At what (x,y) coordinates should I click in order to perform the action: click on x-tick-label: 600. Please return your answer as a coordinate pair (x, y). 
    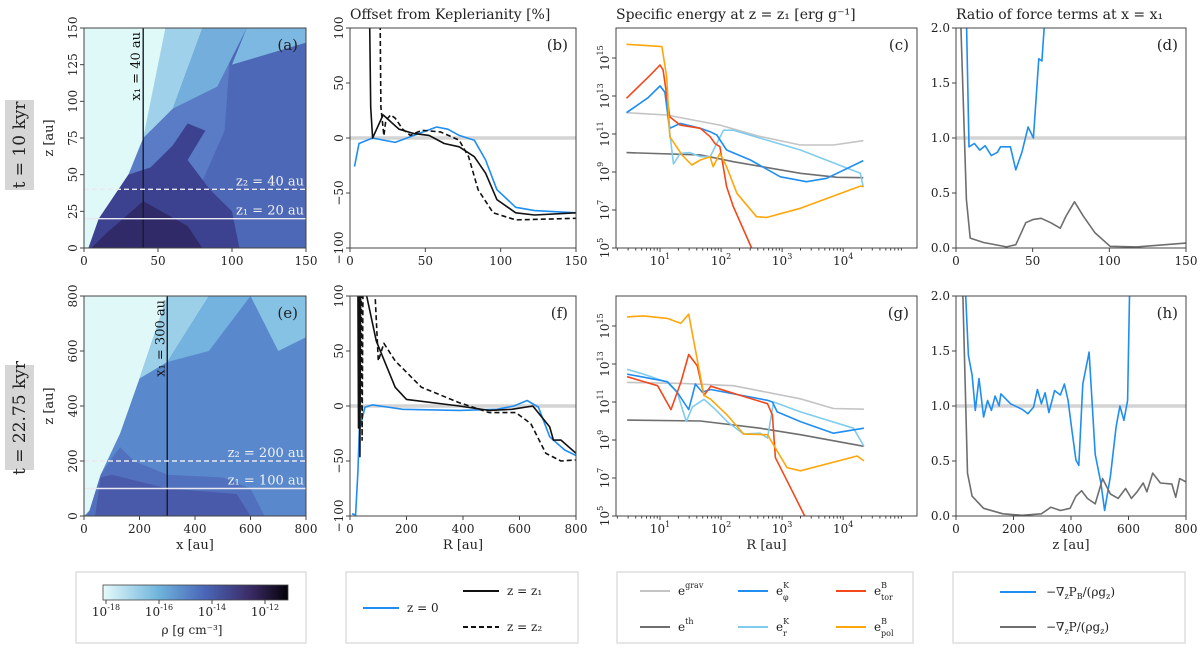
    Looking at the image, I should click on (250, 529).